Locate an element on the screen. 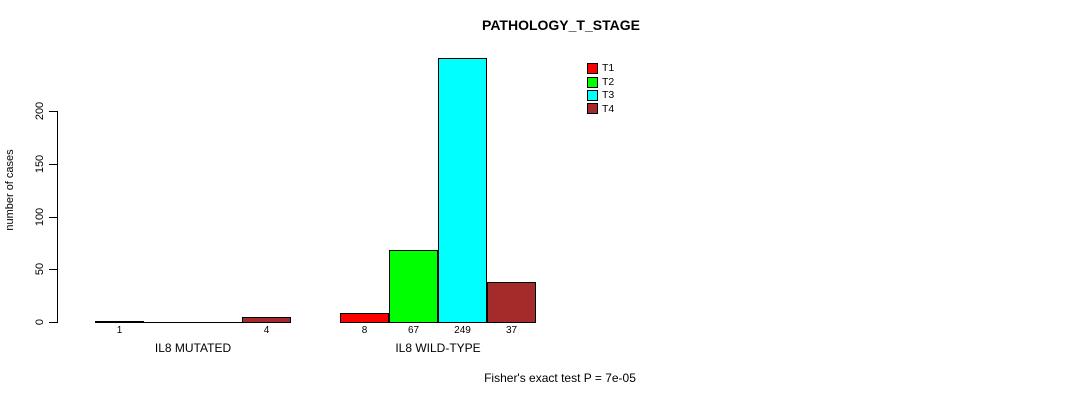 This screenshot has width=1090, height=400. legend: T1 T2 T3 T4 is located at coordinates (600, 89).